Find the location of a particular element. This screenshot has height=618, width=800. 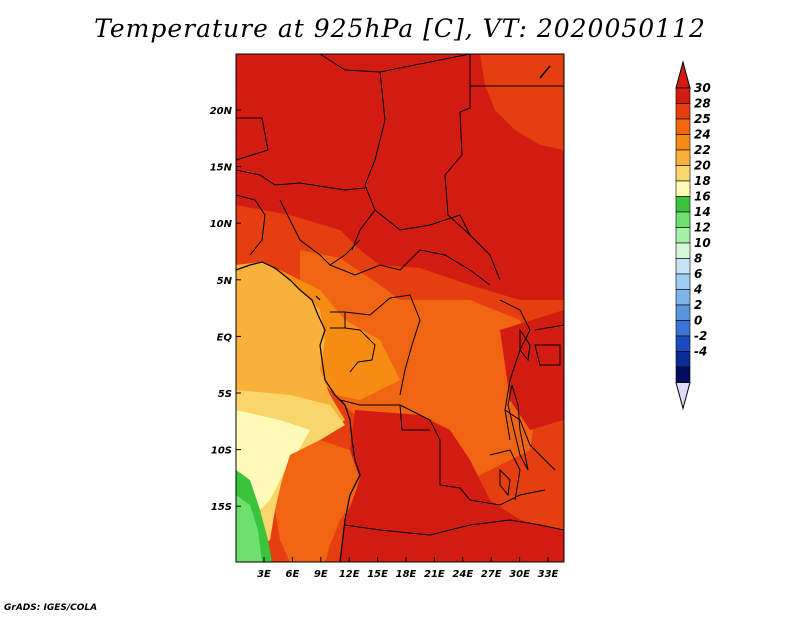

lon-label: 21E is located at coordinates (434, 574).